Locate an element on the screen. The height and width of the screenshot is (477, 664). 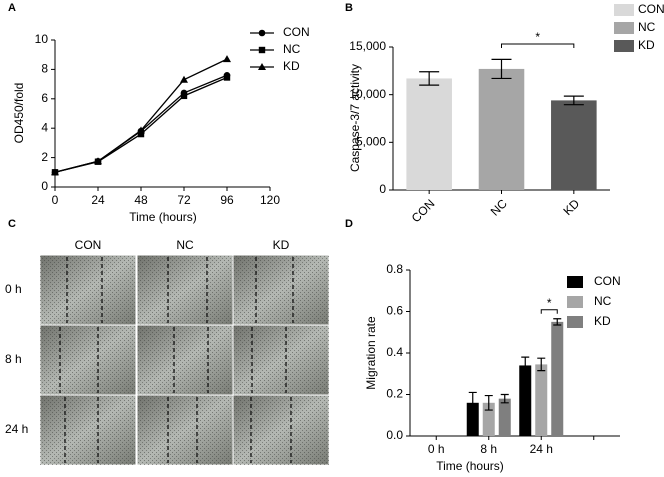
column-label: NC is located at coordinates (185, 245).